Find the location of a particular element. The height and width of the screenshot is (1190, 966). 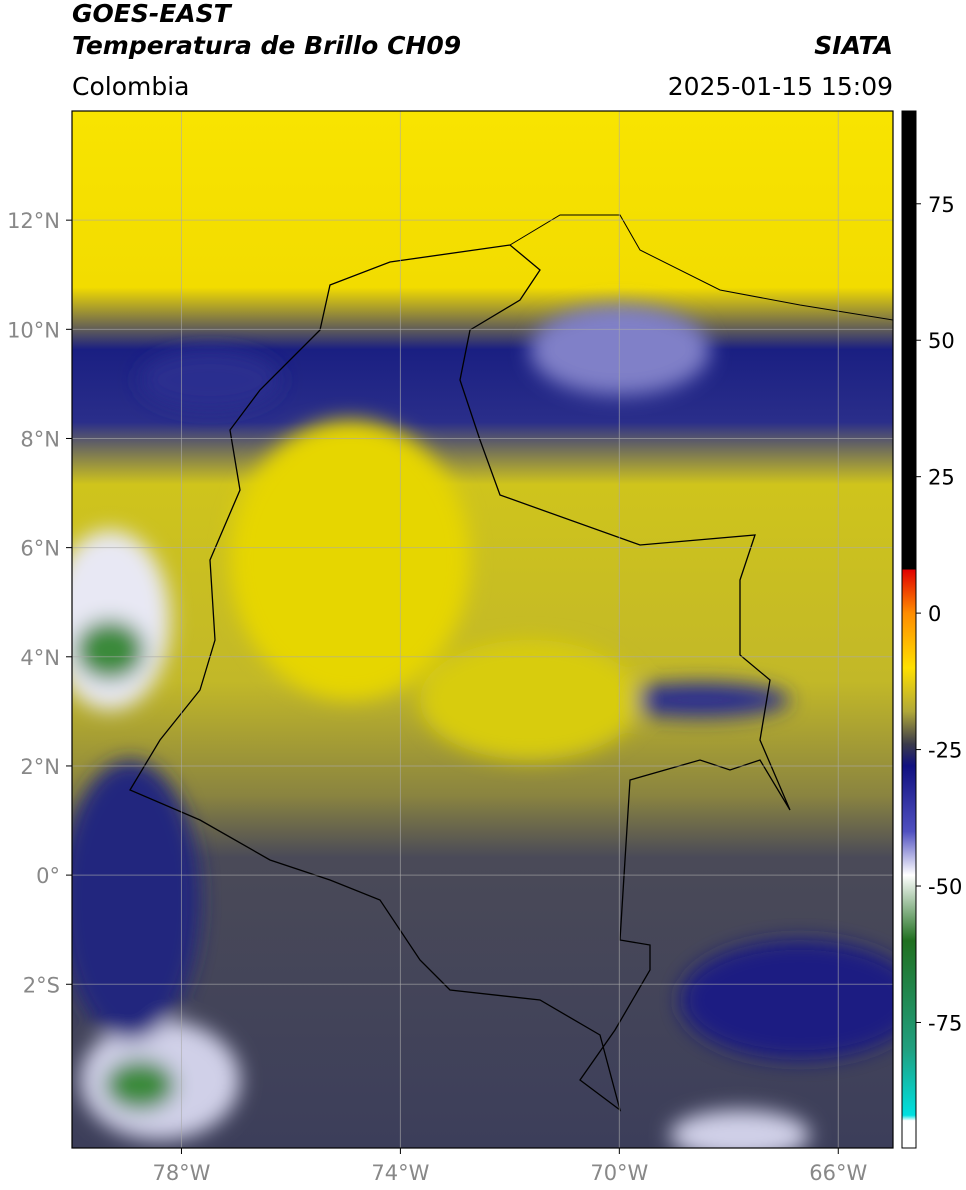

y-tick-label: 2°S is located at coordinates (41, 985).